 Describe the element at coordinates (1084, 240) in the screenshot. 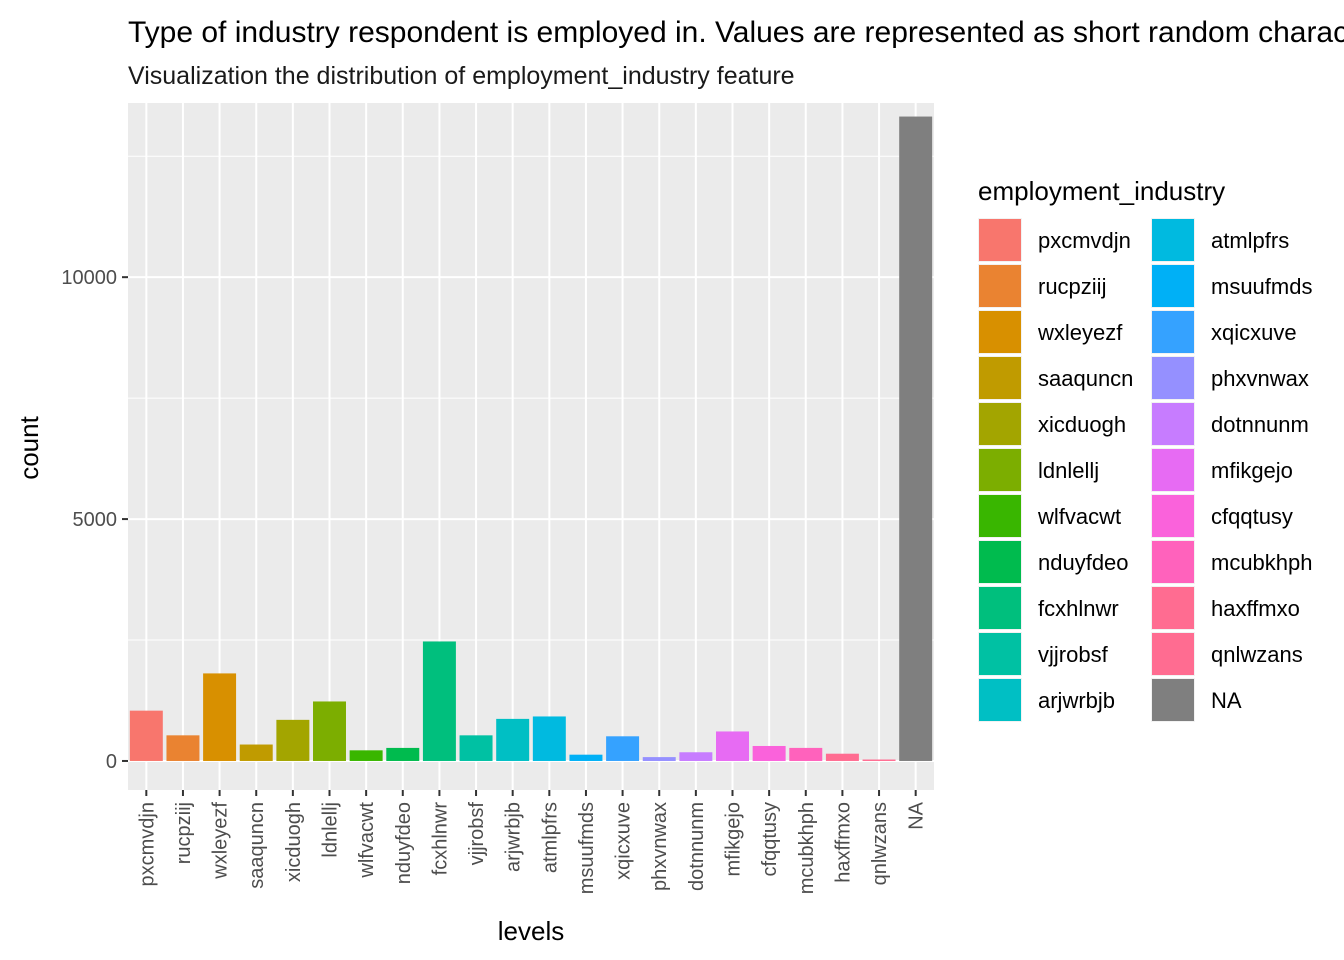

I see `legend-label-pxcmvdjn: pxcmvdjn` at that location.